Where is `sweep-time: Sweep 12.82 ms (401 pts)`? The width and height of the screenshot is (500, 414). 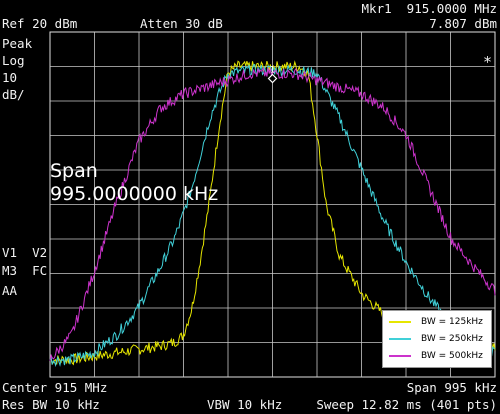 sweep-time: Sweep 12.82 ms (401 pts) is located at coordinates (406, 404).